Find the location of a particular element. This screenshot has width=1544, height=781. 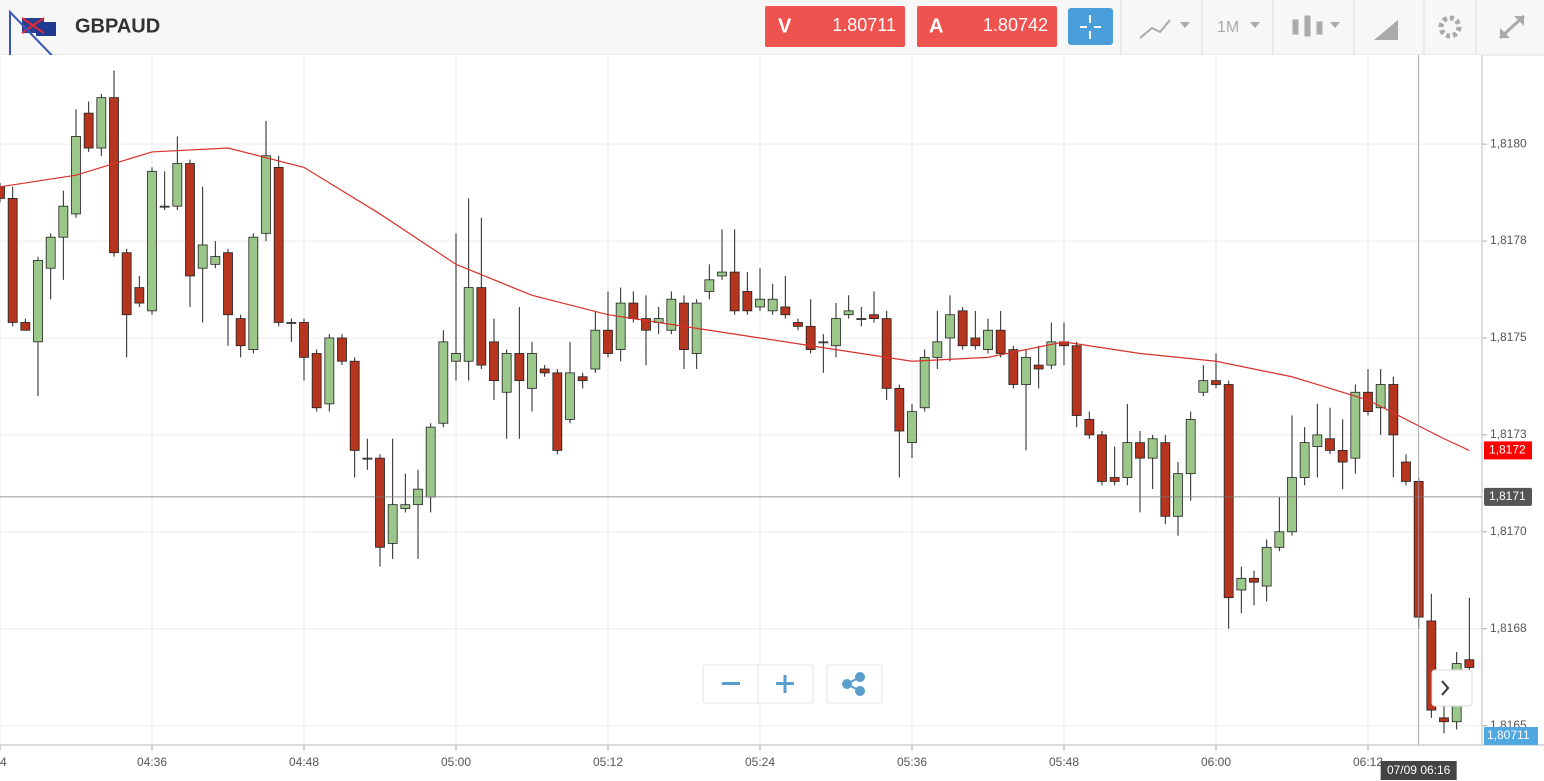

buy-price: 1.80742 is located at coordinates (1015, 25).